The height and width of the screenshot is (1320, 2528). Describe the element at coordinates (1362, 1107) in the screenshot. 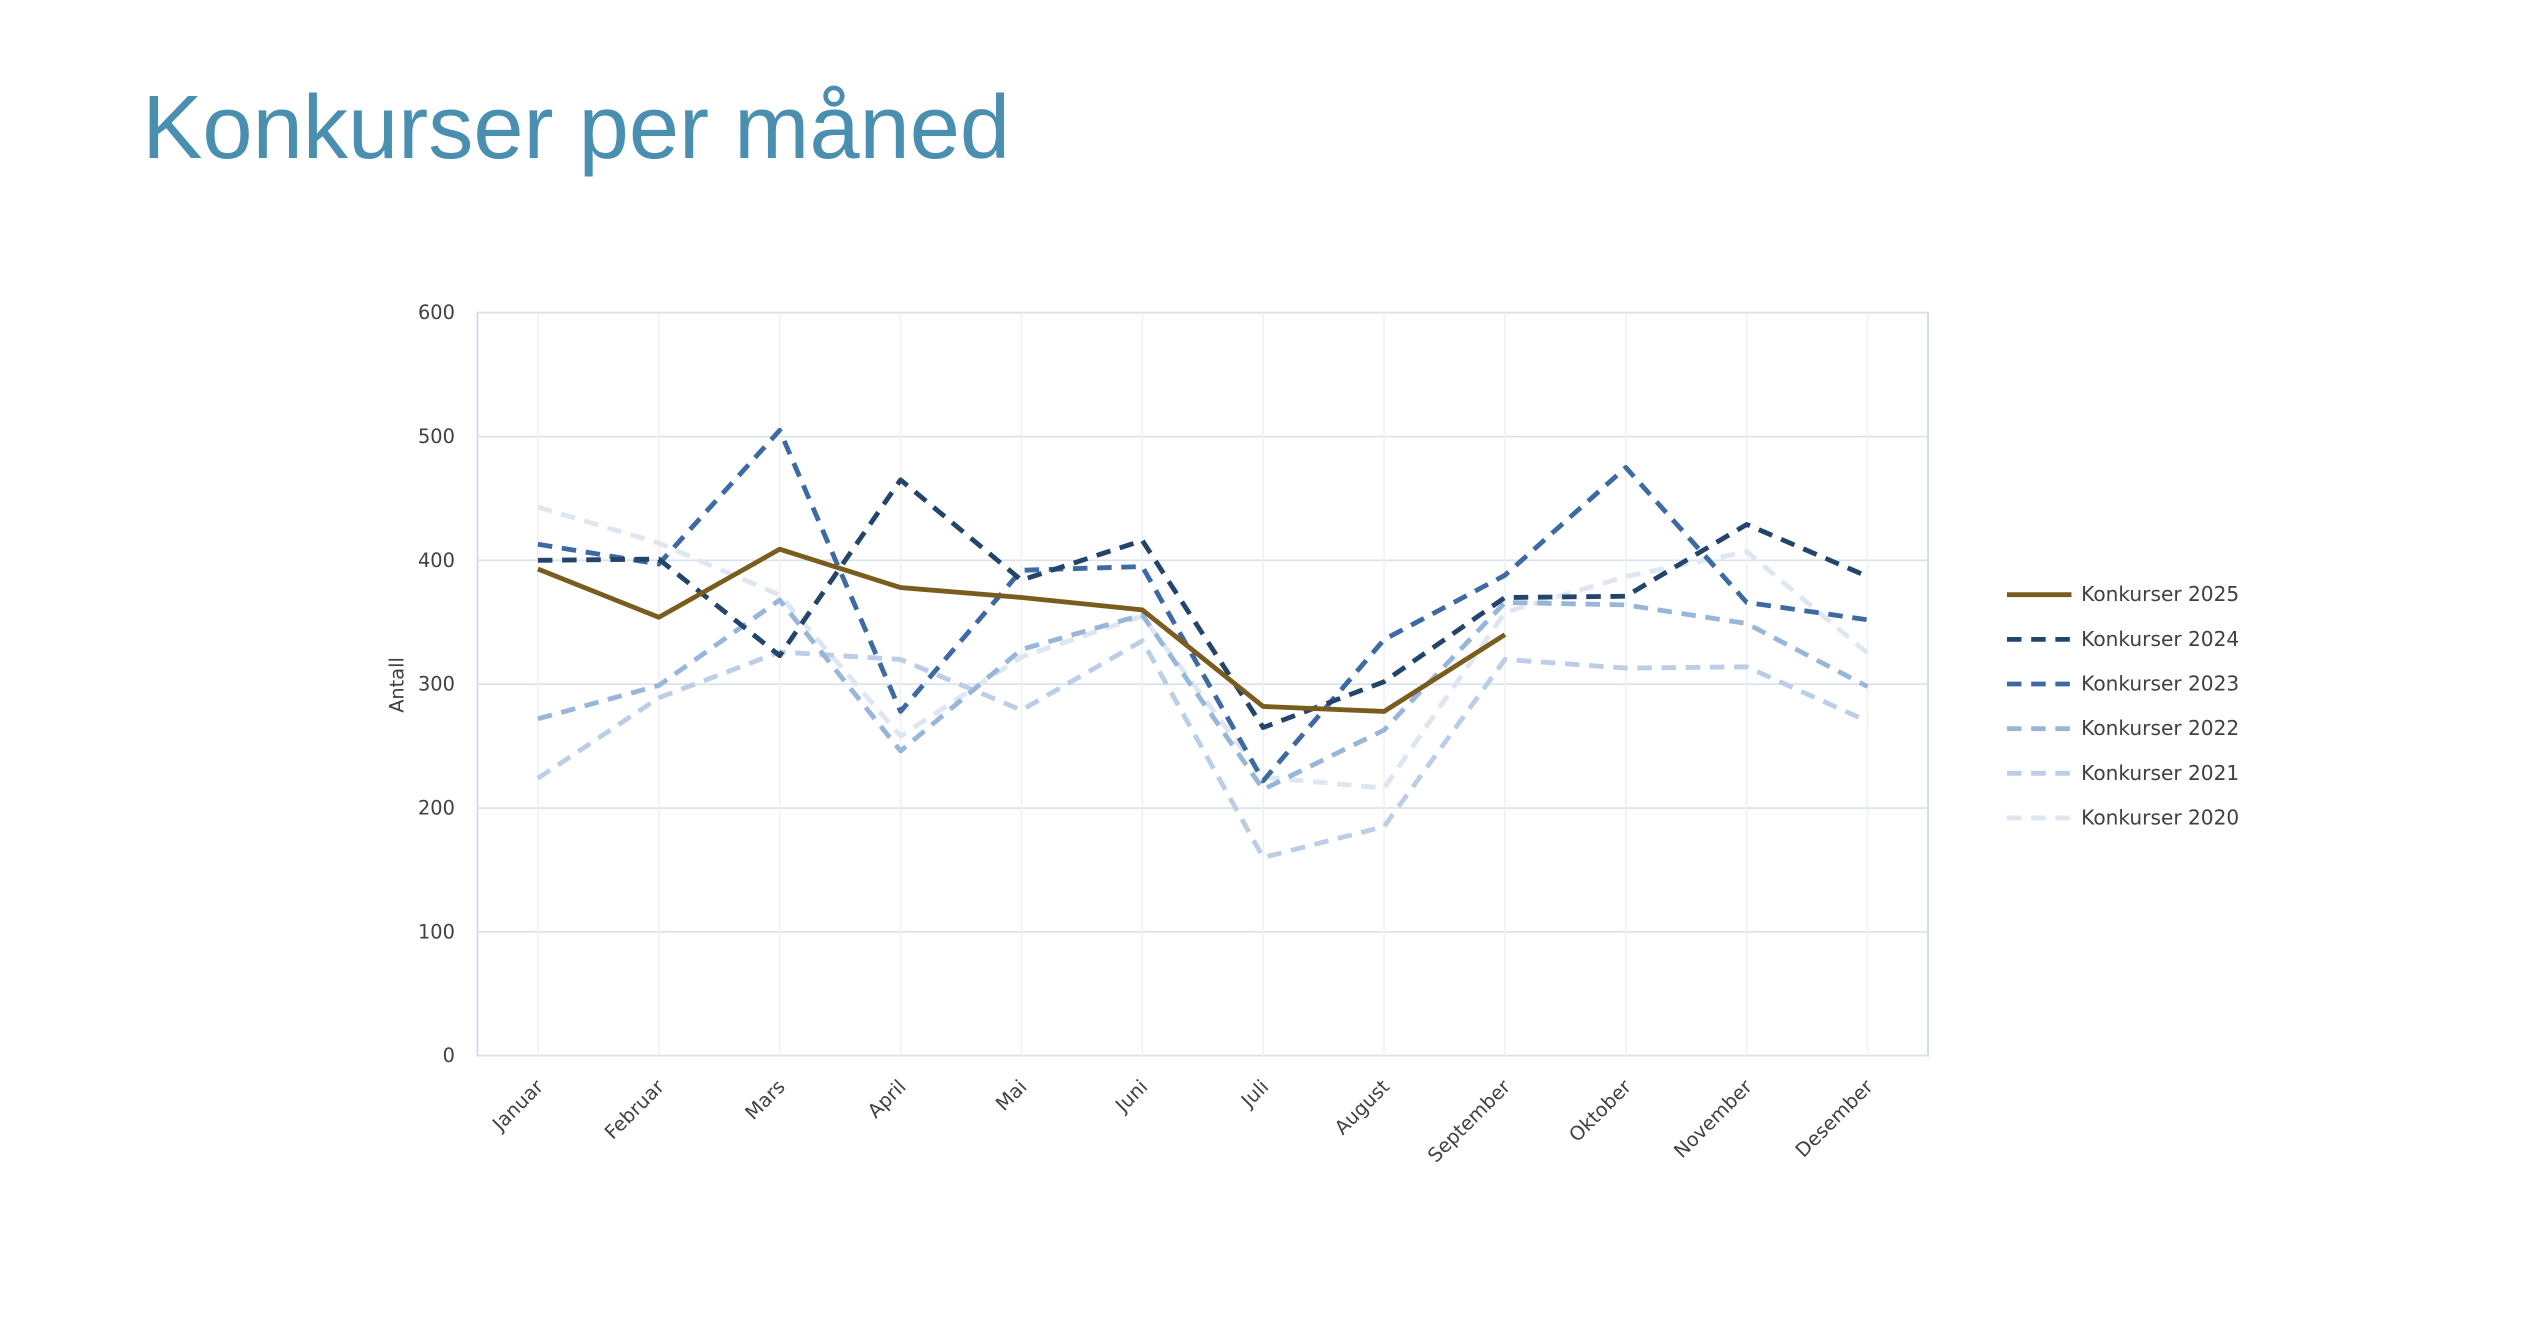

I see `x-tick-label: August` at that location.